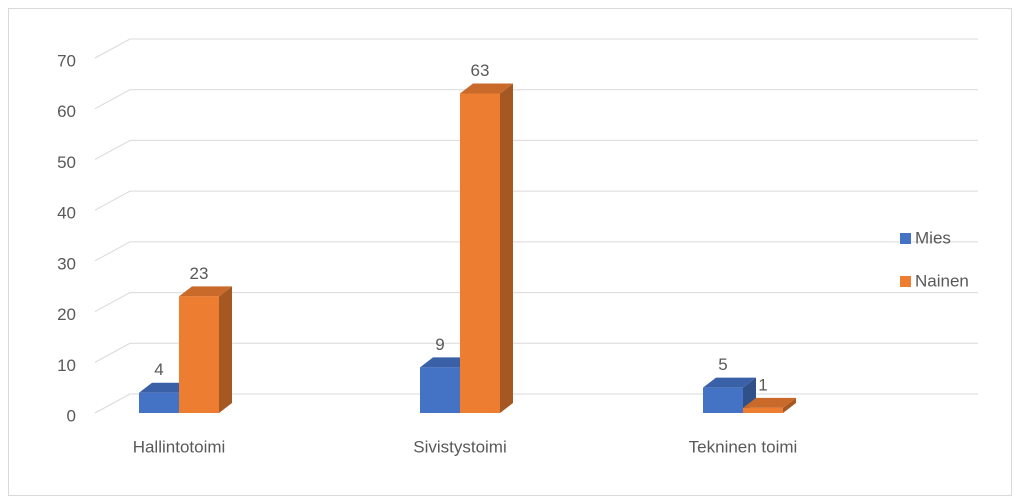 The height and width of the screenshot is (504, 1020). Describe the element at coordinates (743, 446) in the screenshot. I see `x-tick-label: Tekninen toimi` at that location.